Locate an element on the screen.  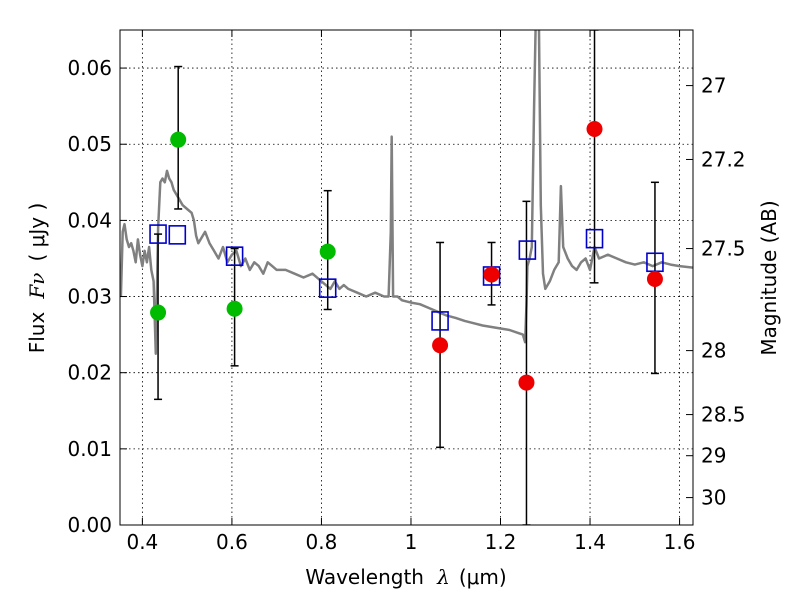
y-tick-label: 0.05 is located at coordinates (89, 144).